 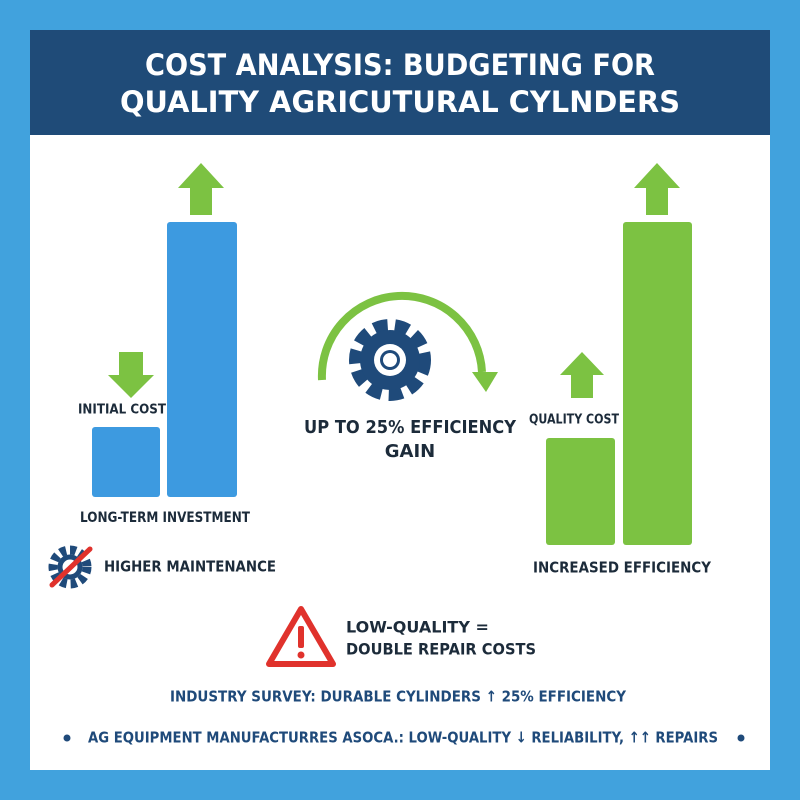 What do you see at coordinates (441, 649) in the screenshot?
I see `warning-line: DOUBLE REPAIR COSTS` at bounding box center [441, 649].